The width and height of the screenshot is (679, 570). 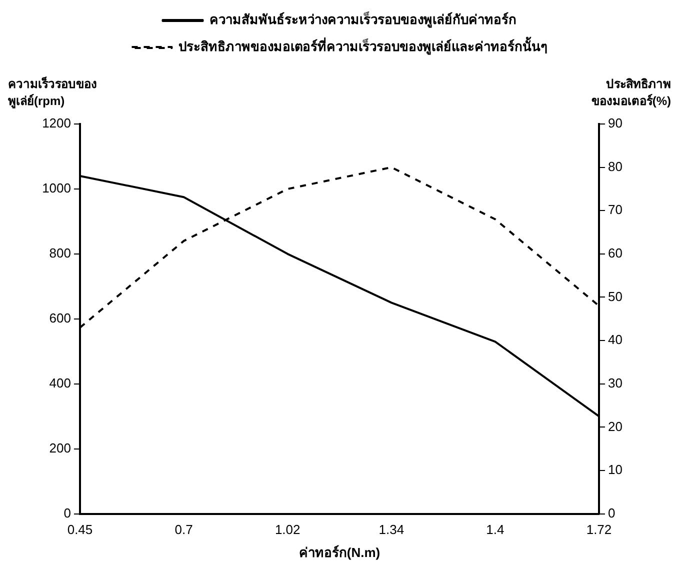 What do you see at coordinates (615, 470) in the screenshot?
I see `y2-tick-label: 10` at bounding box center [615, 470].